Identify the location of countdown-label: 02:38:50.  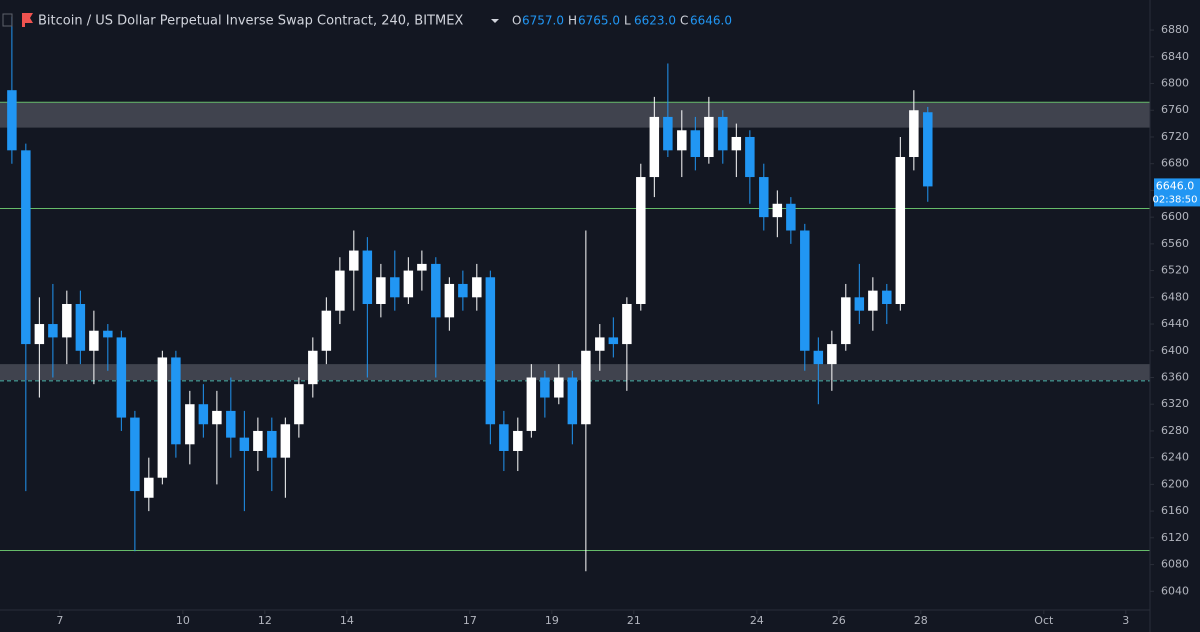
(1175, 199).